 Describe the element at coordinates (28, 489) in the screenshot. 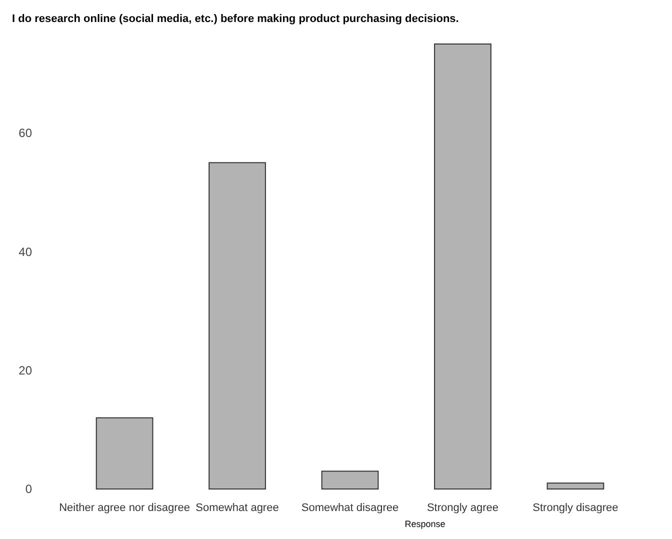

I see `y-tick-label: 0` at that location.